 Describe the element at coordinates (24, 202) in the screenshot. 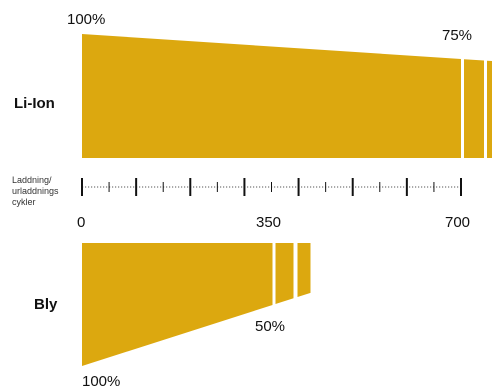

I see `x-axis-label-line: cykler` at that location.